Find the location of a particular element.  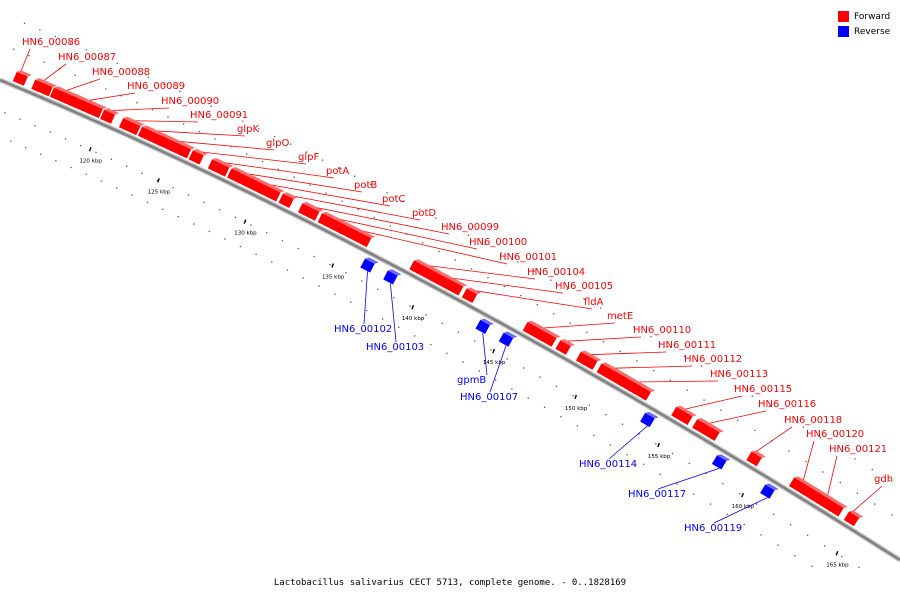

gene-label: HN6_00113 is located at coordinates (739, 374).